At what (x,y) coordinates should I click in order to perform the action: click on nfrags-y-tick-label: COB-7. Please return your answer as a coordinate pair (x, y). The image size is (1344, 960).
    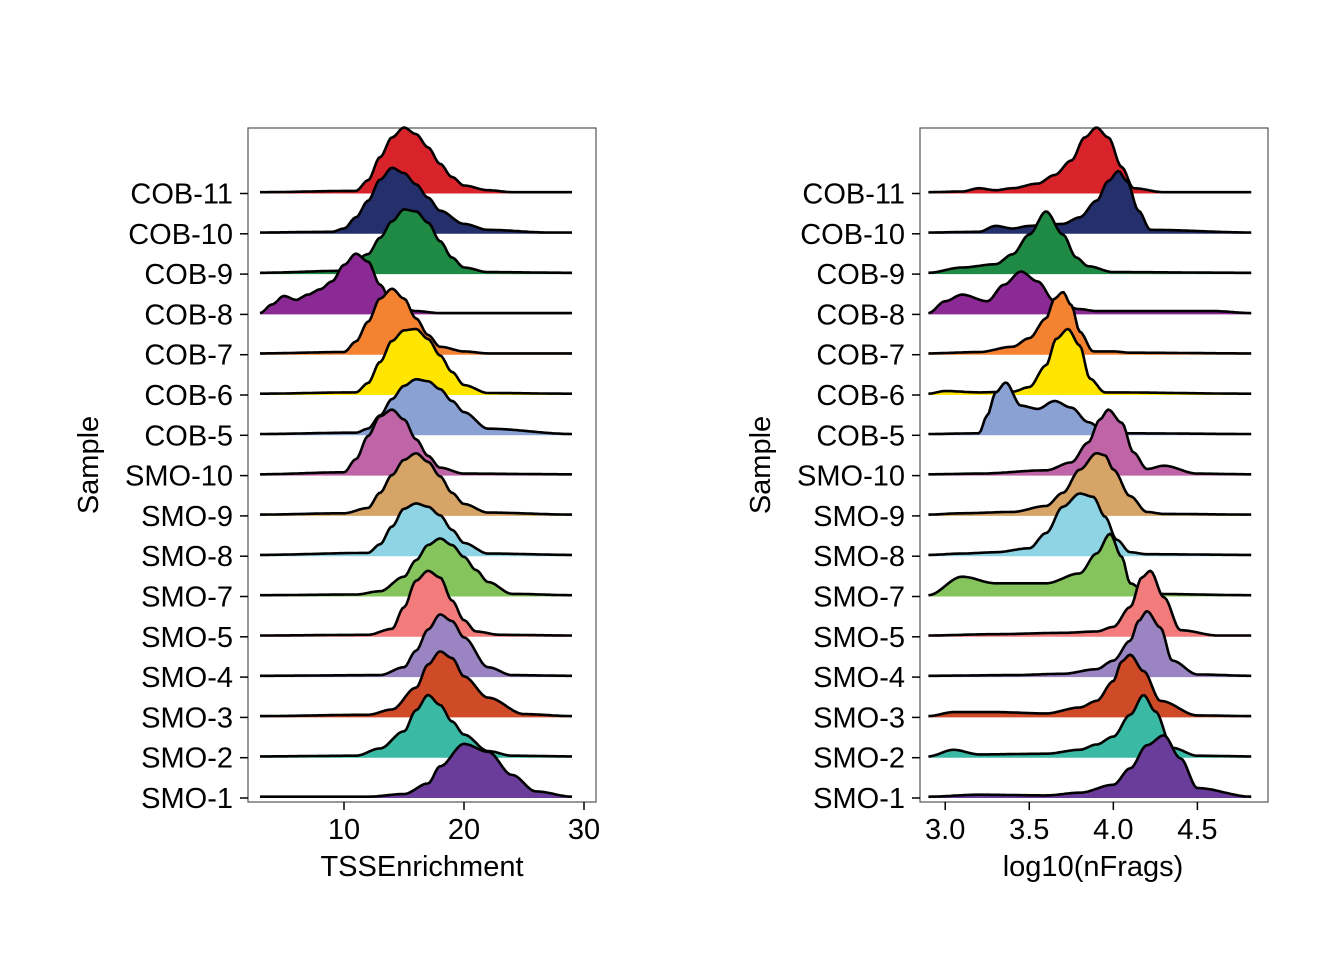
    Looking at the image, I should click on (860, 356).